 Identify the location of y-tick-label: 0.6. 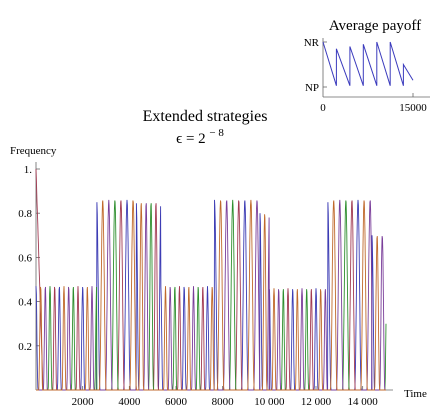
(25, 258).